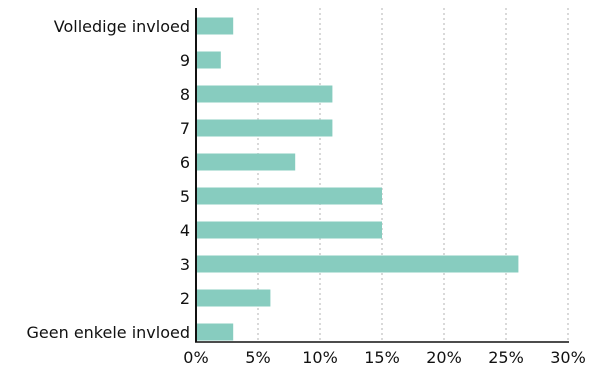 The width and height of the screenshot is (594, 370). What do you see at coordinates (185, 298) in the screenshot?
I see `category-label: 2` at bounding box center [185, 298].